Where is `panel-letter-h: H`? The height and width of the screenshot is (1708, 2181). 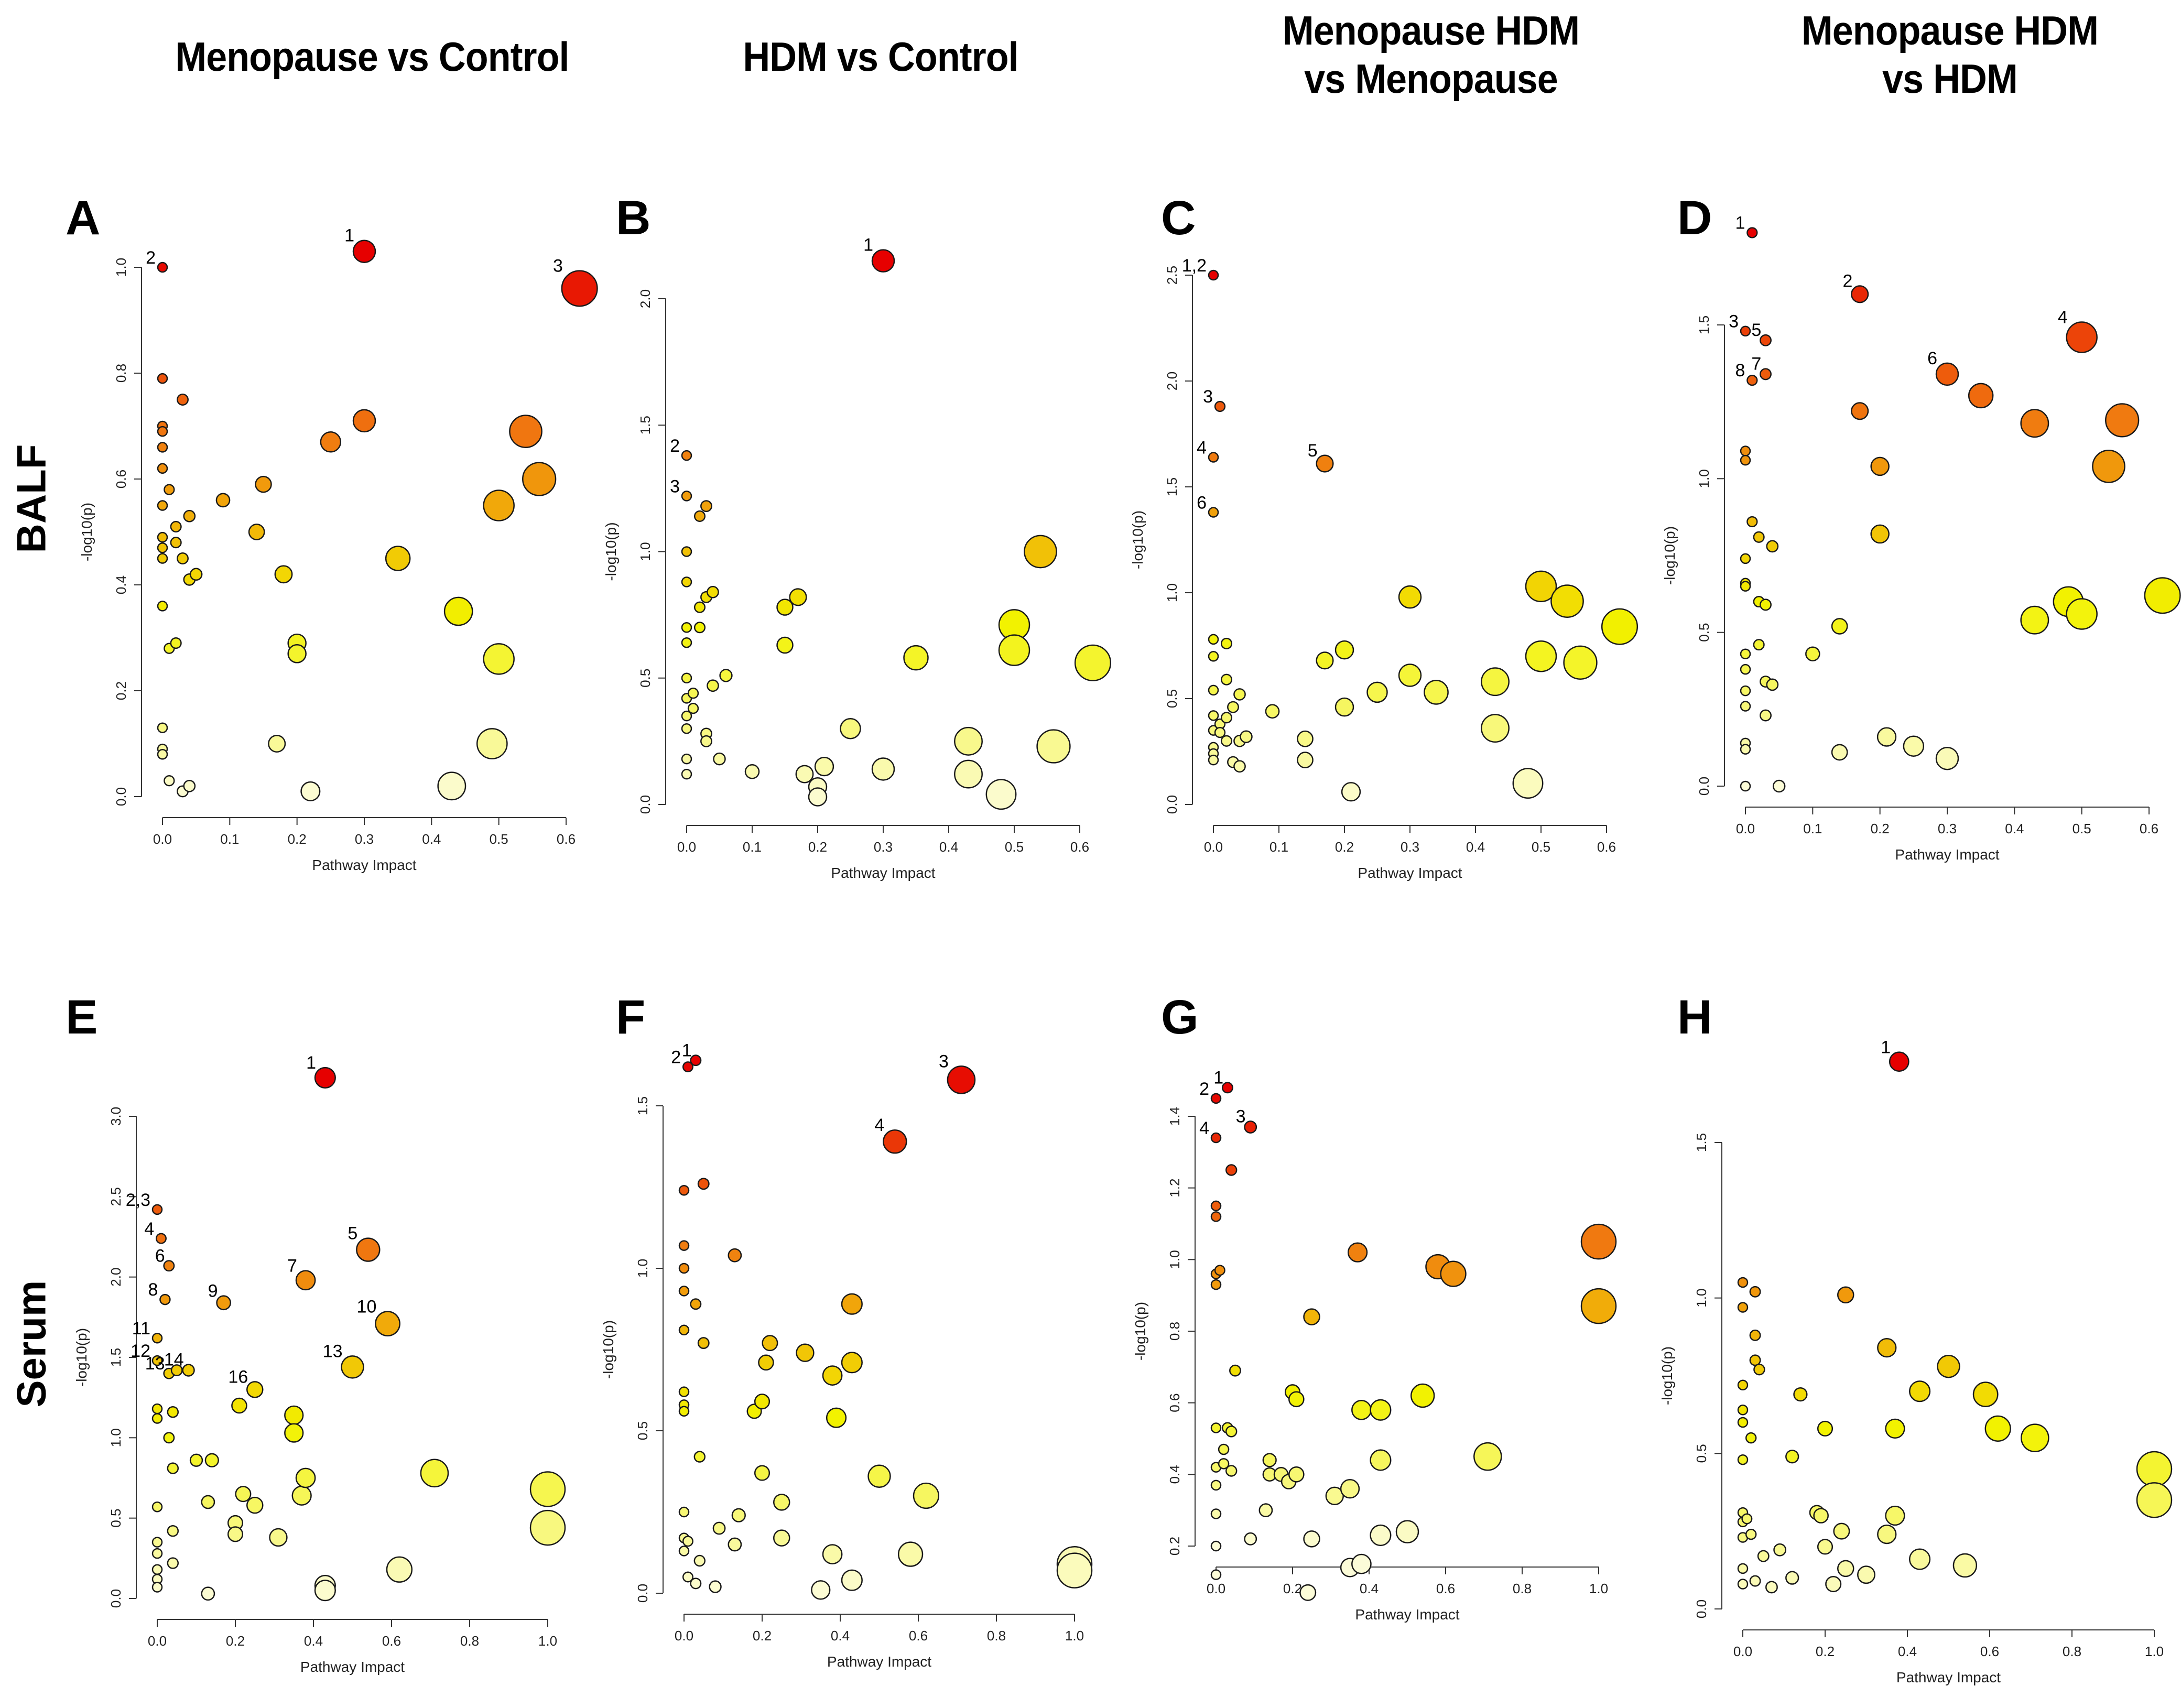
panel-letter-h: H is located at coordinates (1694, 1018).